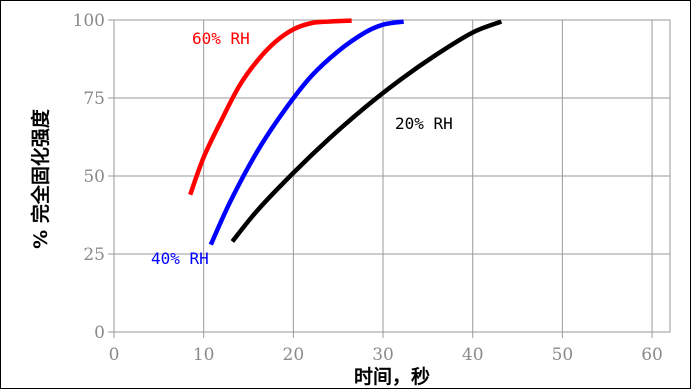 This screenshot has height=390, width=691. Describe the element at coordinates (89, 21) in the screenshot. I see `y-tick-label: 100` at that location.